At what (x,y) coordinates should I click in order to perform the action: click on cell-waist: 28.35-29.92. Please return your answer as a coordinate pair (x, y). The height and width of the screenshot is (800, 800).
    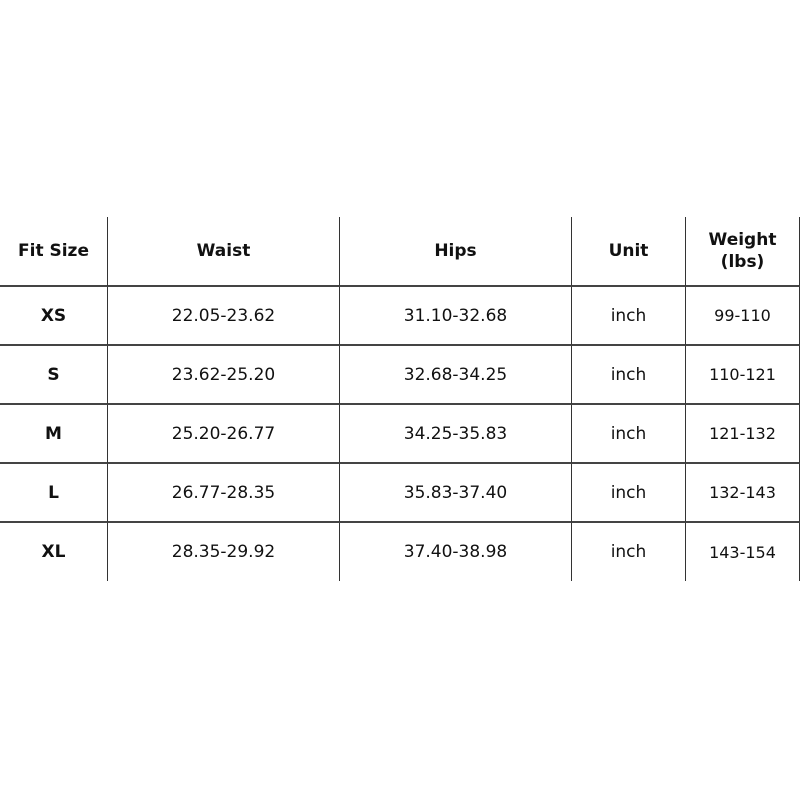
    Looking at the image, I should click on (224, 552).